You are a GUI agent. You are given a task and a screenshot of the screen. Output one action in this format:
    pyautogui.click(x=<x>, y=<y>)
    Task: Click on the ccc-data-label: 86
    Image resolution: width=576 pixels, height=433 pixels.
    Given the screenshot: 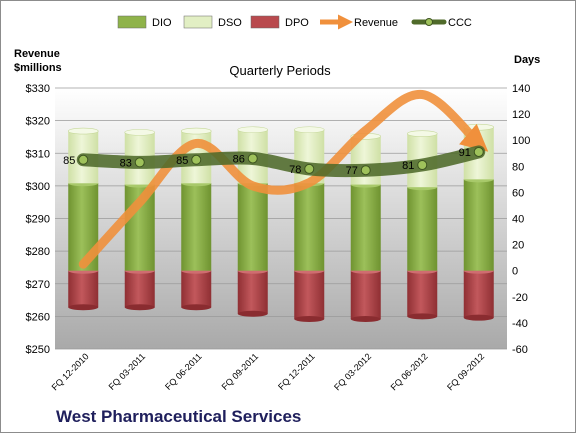 What is the action you would take?
    pyautogui.click(x=239, y=159)
    